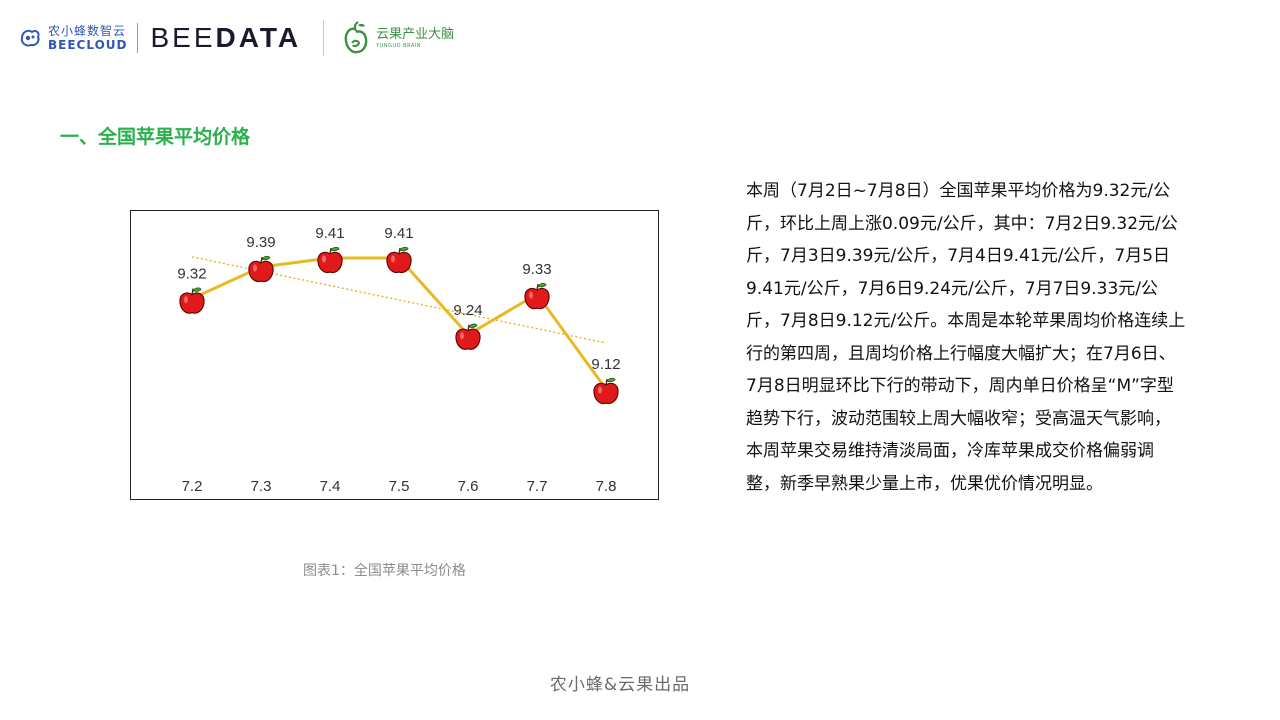 This screenshot has height=720, width=1280. I want to click on yunguo-en: YUNGUO BRAIN, so click(398, 45).